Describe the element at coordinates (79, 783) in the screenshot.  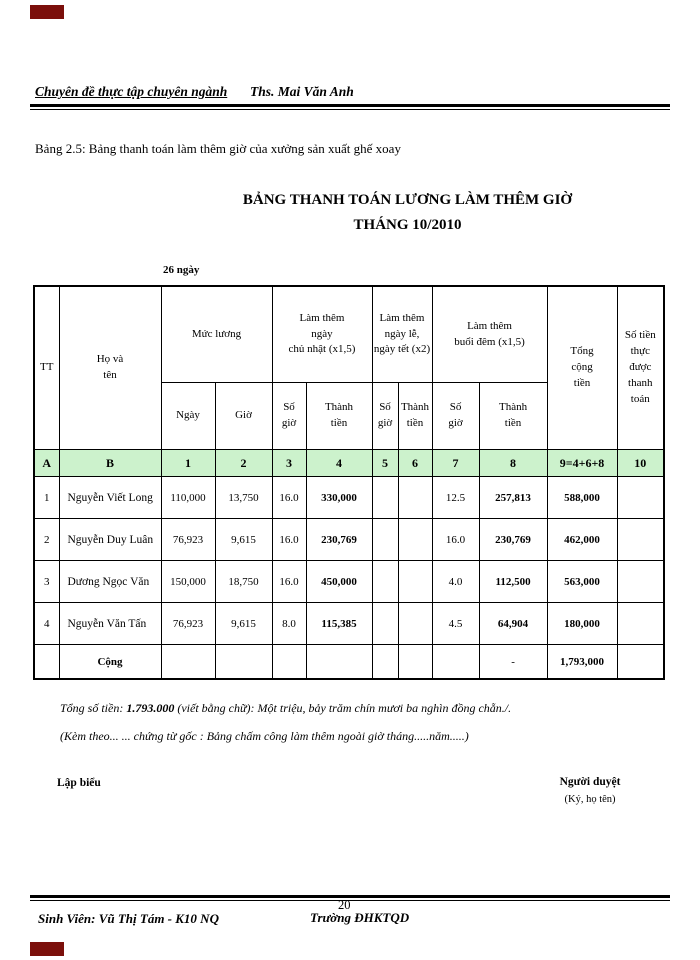
I see `signature-preparer-label: Lập biểu` at that location.